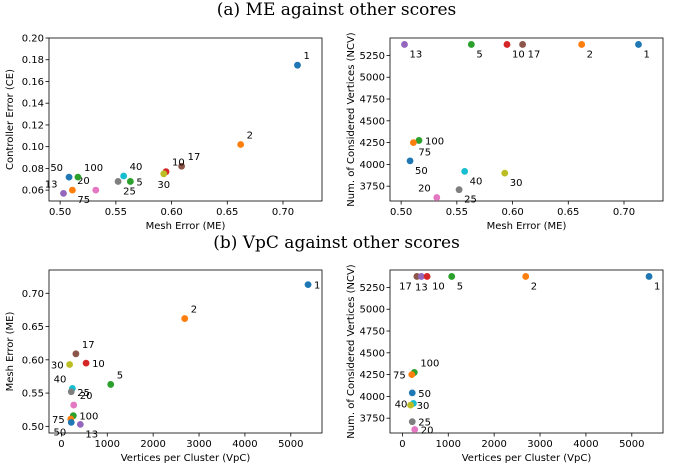  I want to click on data-label-75: 75, so click(83, 200).